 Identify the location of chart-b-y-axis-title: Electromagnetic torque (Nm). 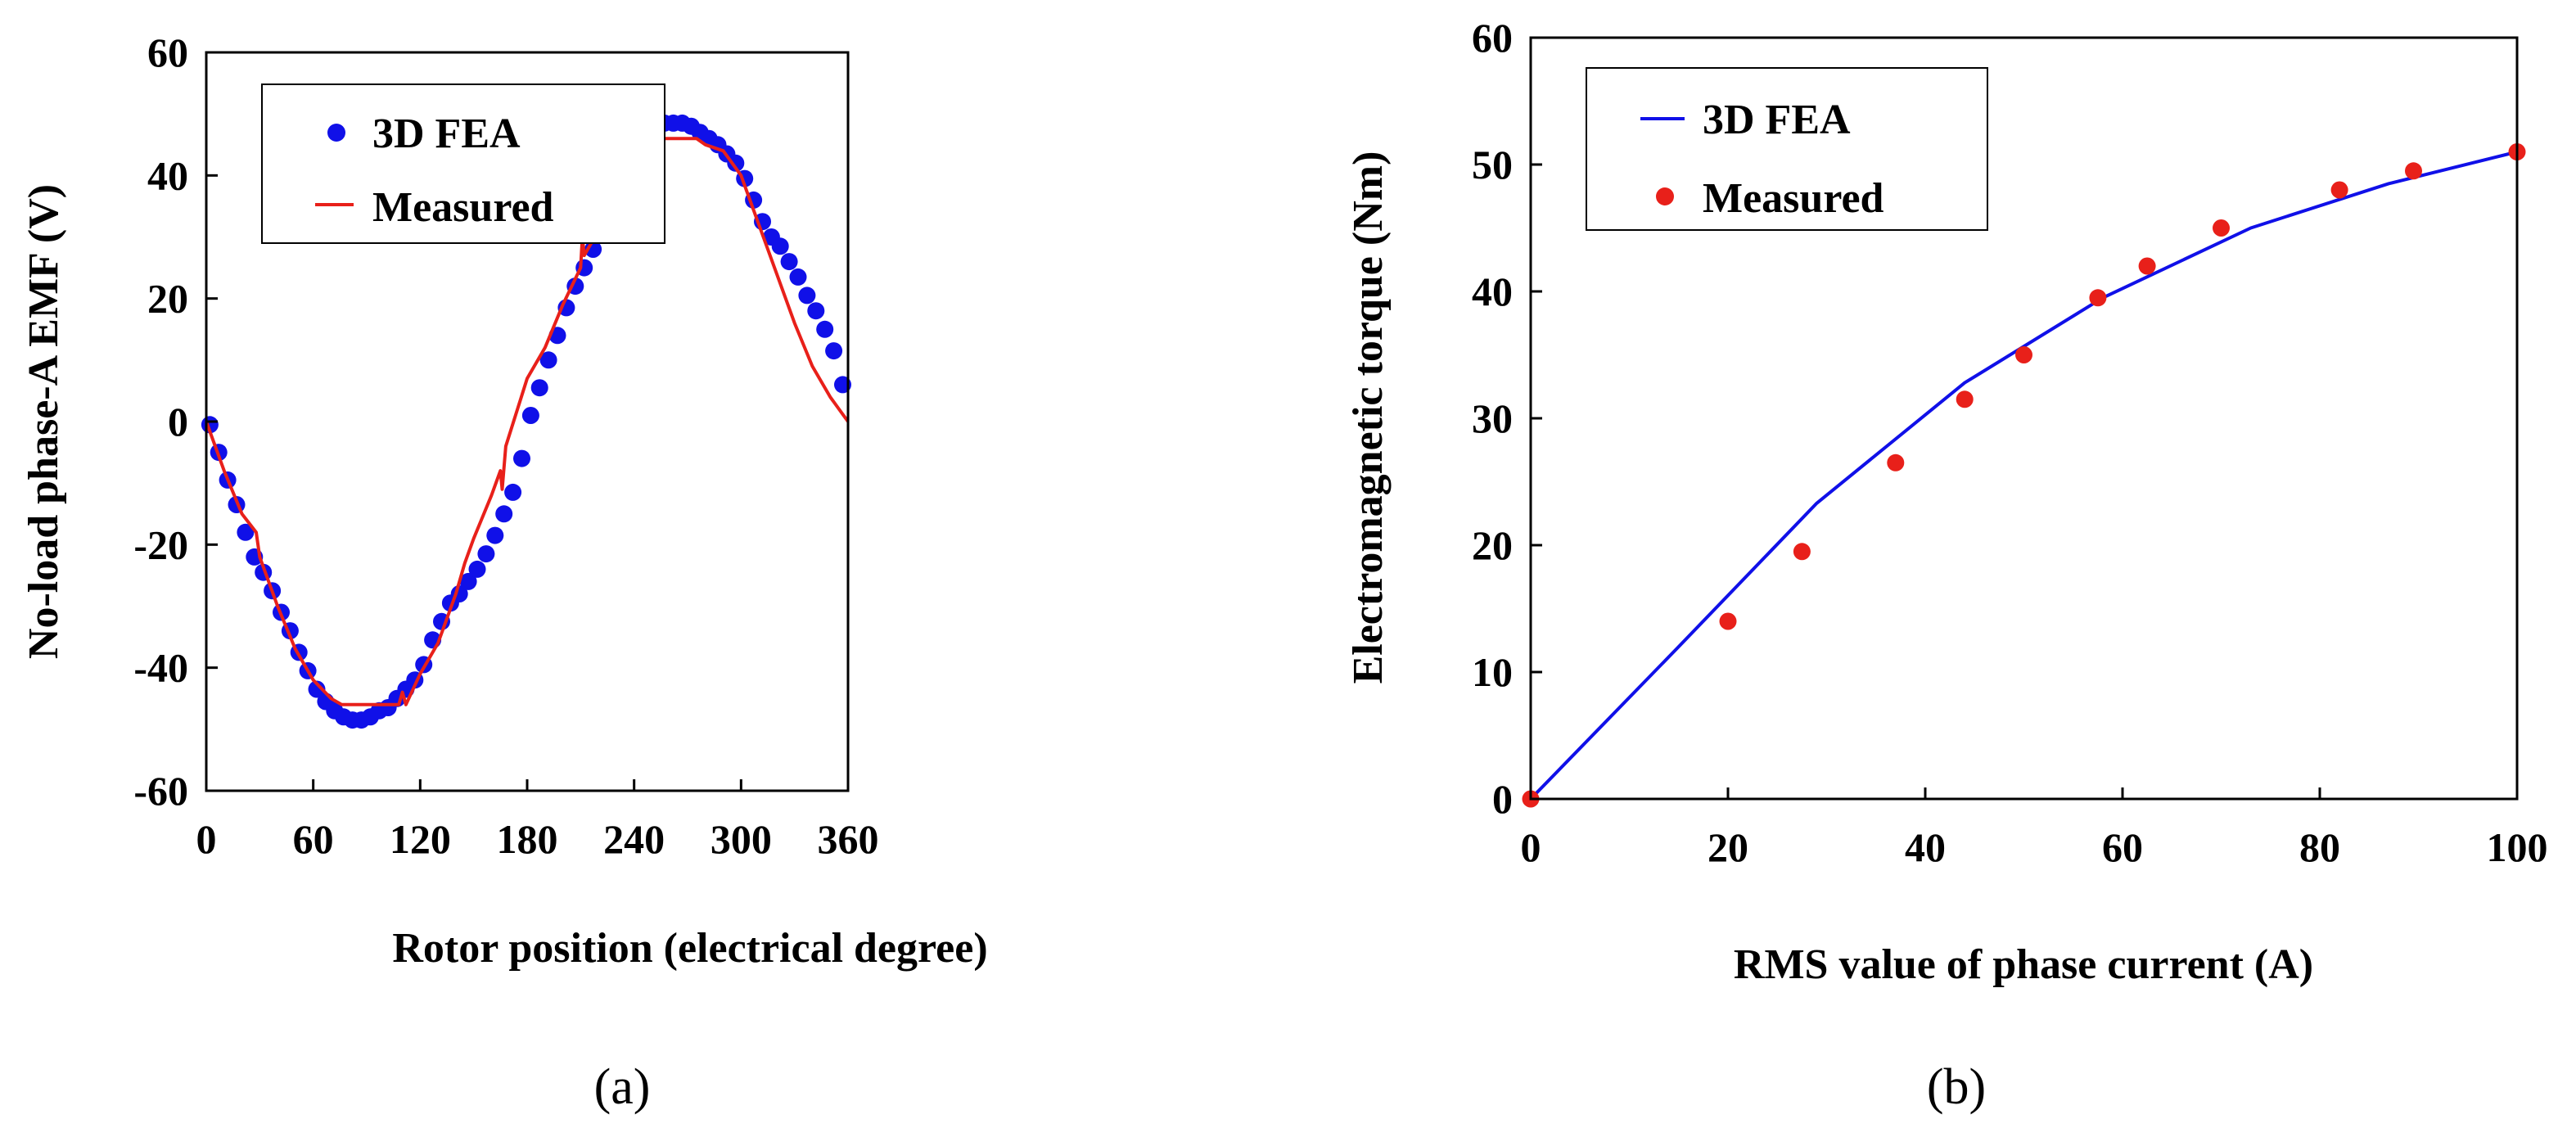
(1368, 418).